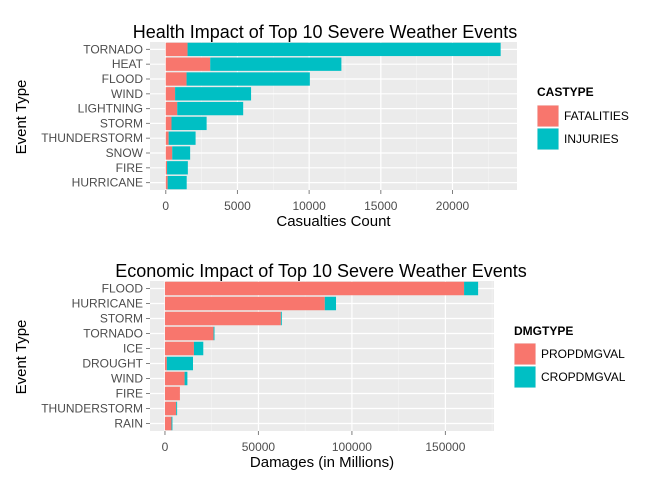  What do you see at coordinates (177, 168) in the screenshot?
I see `bar-fire-injuries` at bounding box center [177, 168].